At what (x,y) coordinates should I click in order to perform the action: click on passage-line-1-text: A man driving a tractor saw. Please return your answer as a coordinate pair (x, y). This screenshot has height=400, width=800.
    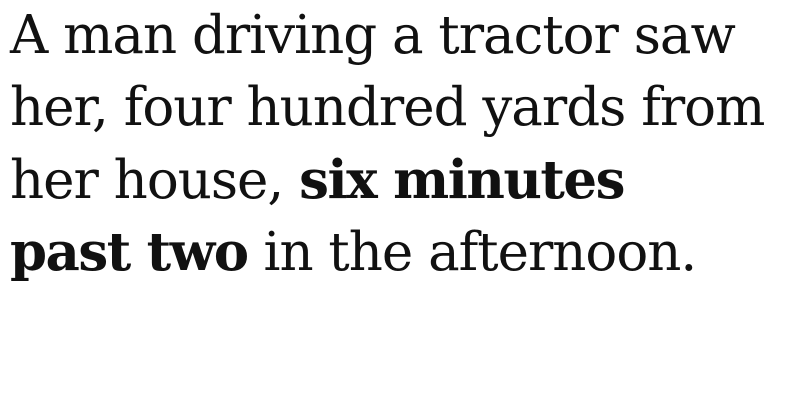
    Looking at the image, I should click on (373, 35).